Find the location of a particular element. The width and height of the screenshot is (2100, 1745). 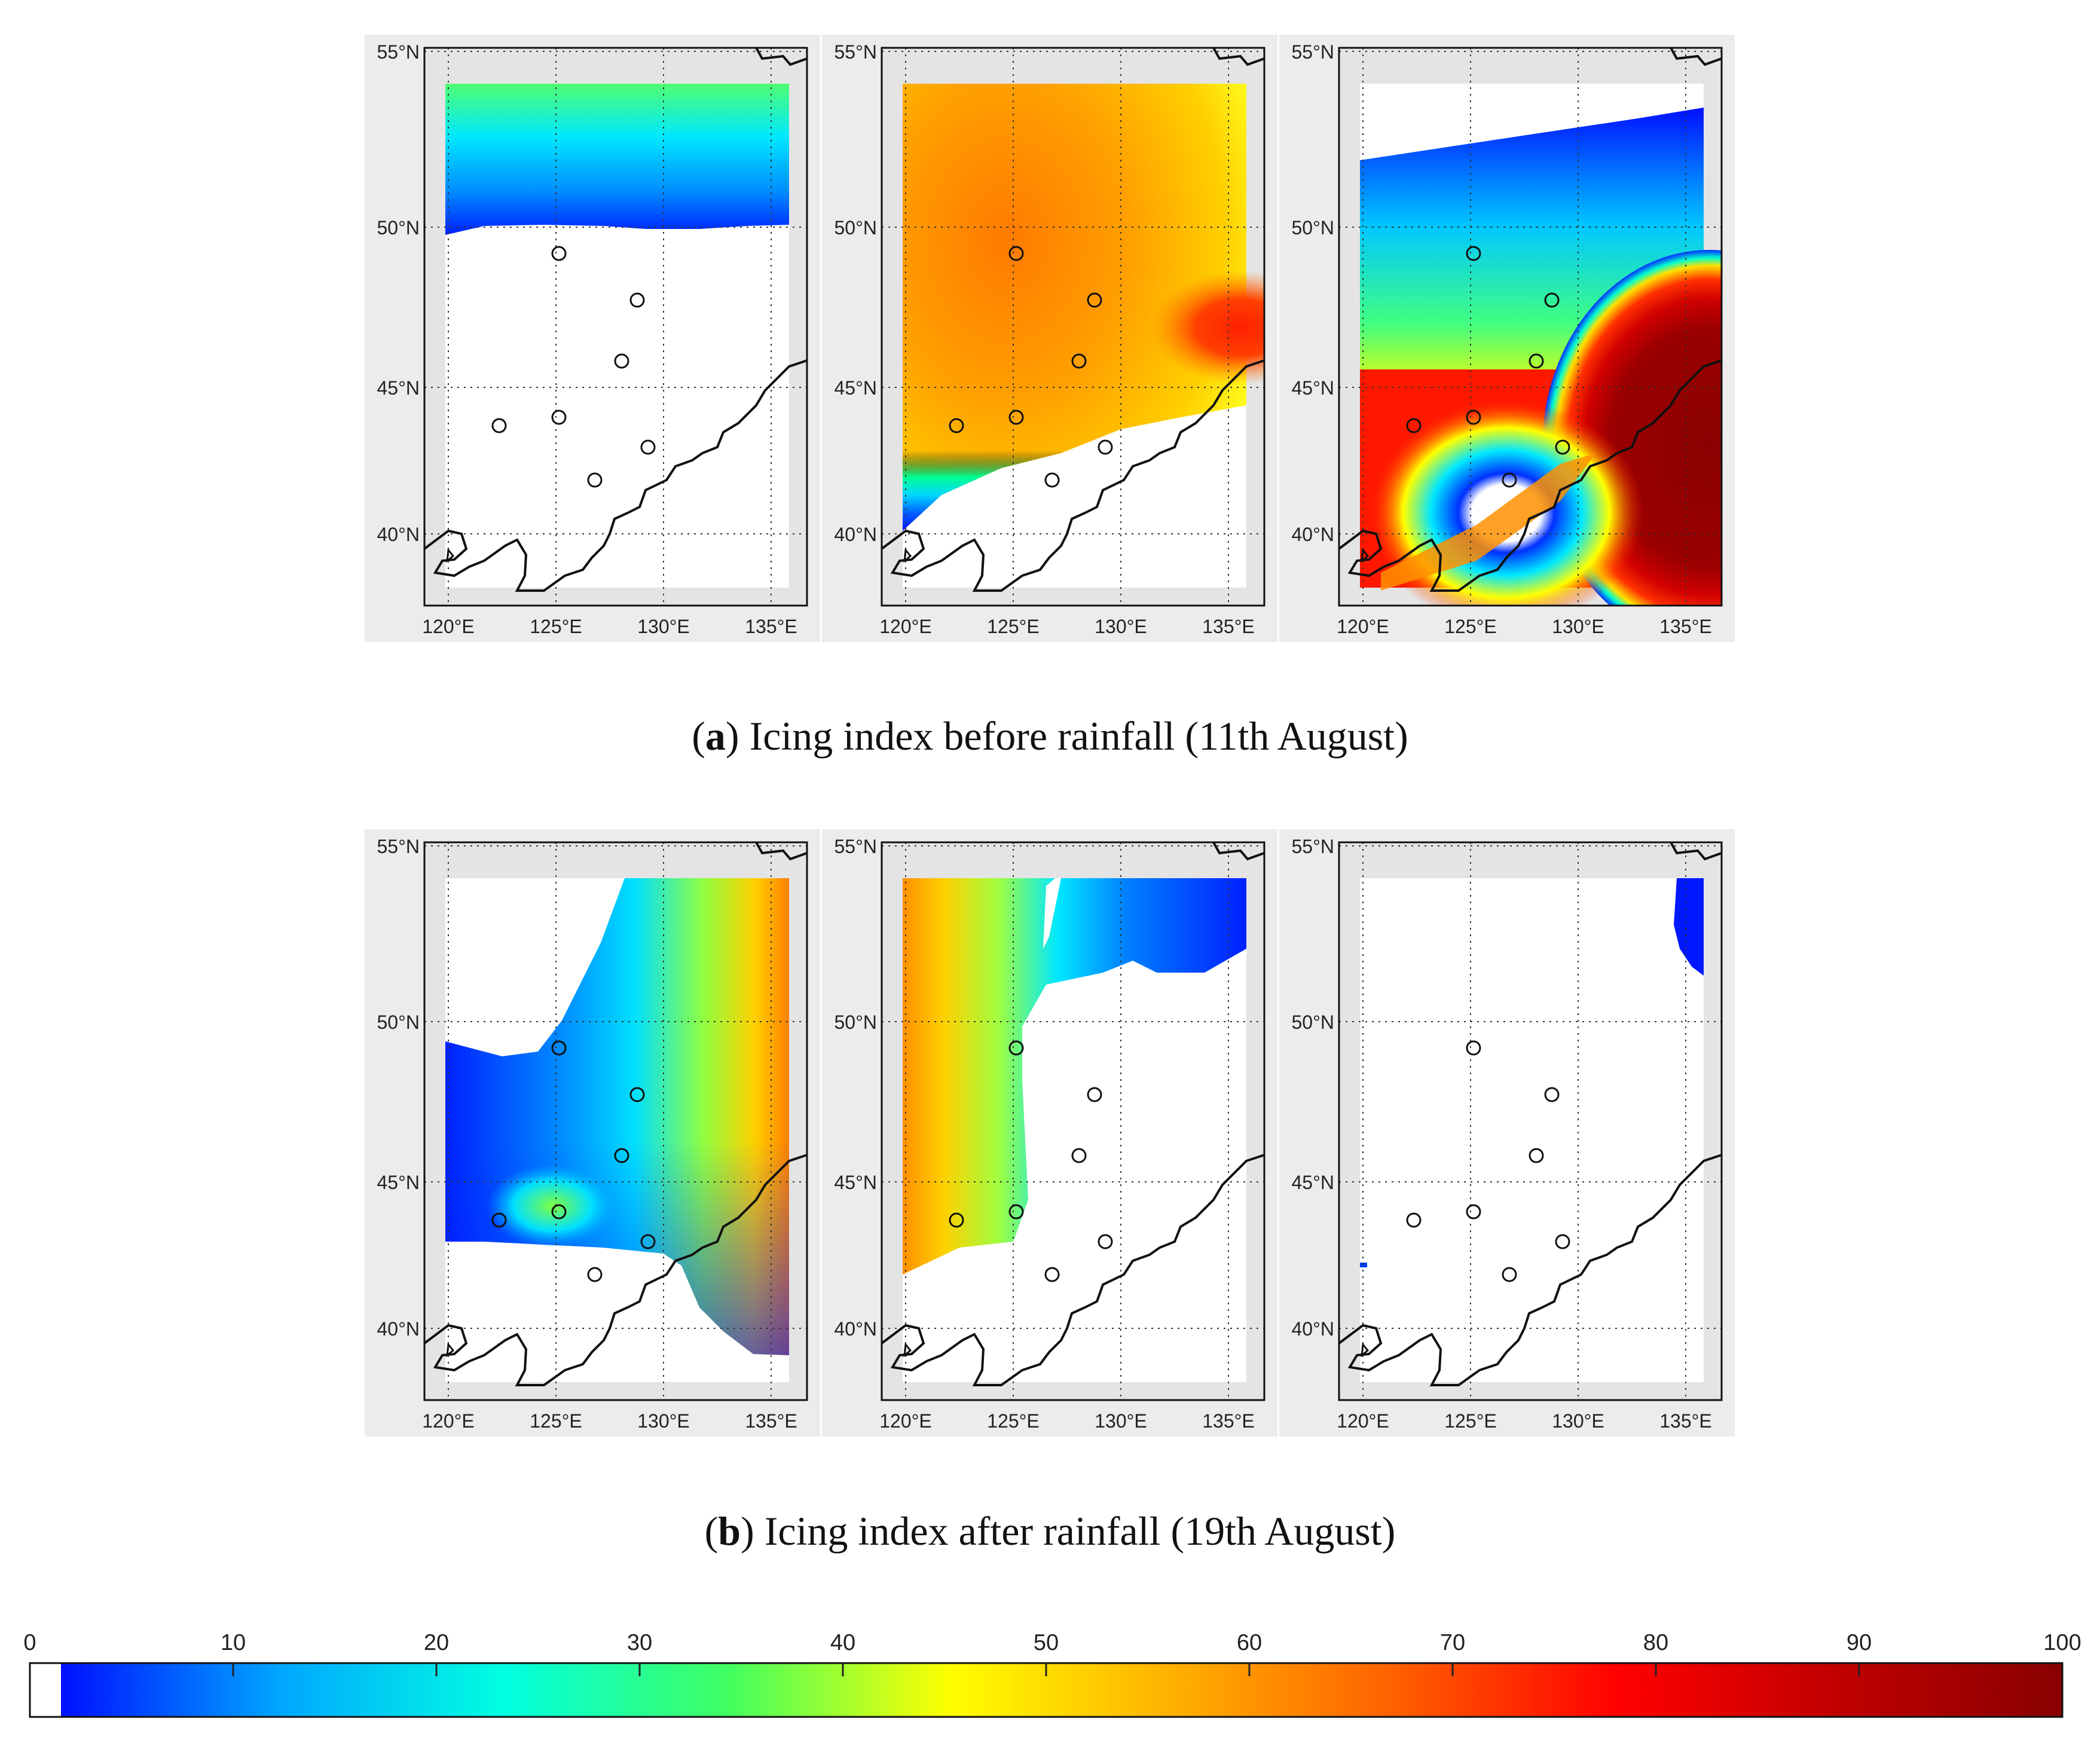

colorbar-tick-label: 40 is located at coordinates (842, 1642).